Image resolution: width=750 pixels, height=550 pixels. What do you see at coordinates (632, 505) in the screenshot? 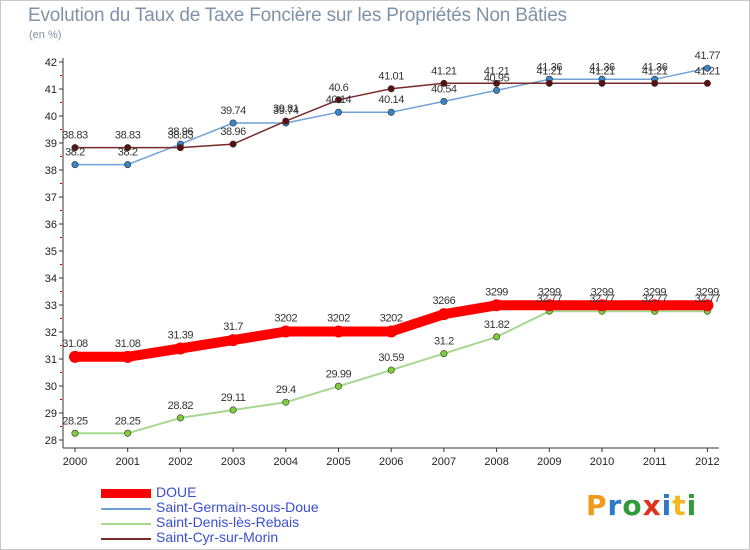
I see `logo-letter: o` at bounding box center [632, 505].